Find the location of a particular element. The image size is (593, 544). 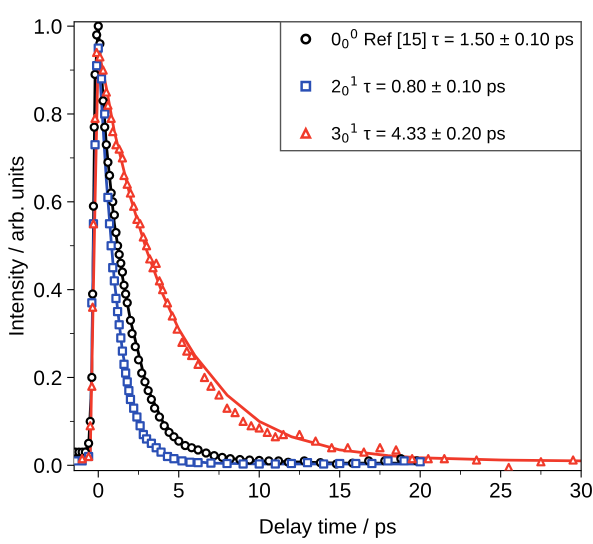

y-tick-label: 0.8 is located at coordinates (48, 114).